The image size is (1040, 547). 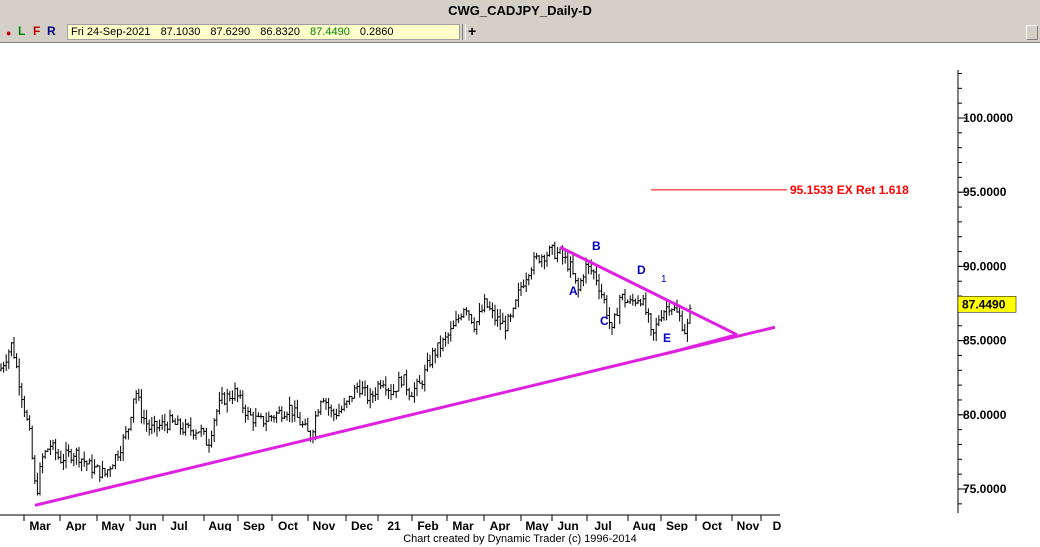 What do you see at coordinates (463, 525) in the screenshot?
I see `x-tick-label: Mar` at bounding box center [463, 525].